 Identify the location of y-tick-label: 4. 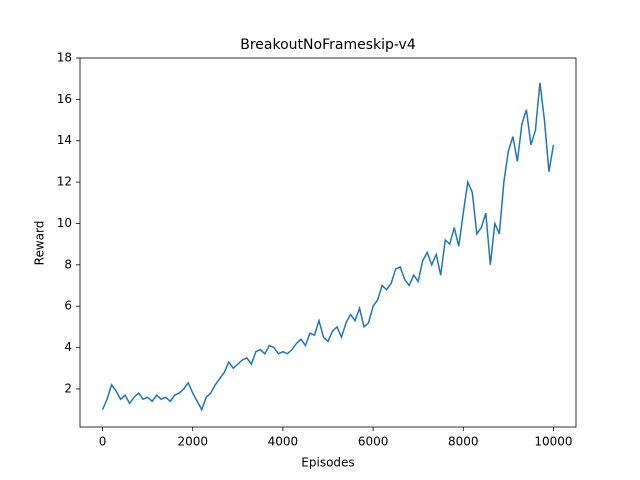
(68, 347).